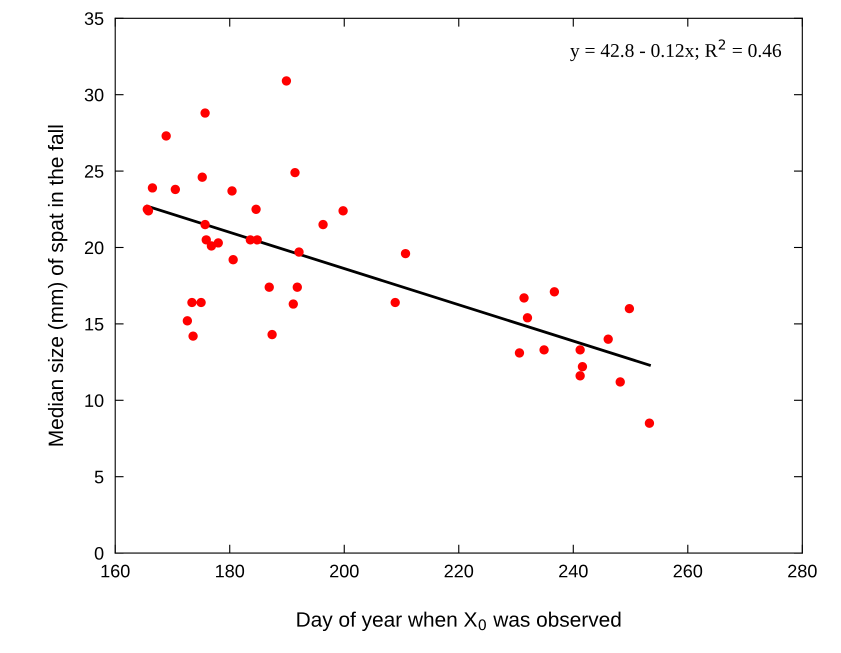  What do you see at coordinates (573, 571) in the screenshot?
I see `x-tick-label: 240` at bounding box center [573, 571].